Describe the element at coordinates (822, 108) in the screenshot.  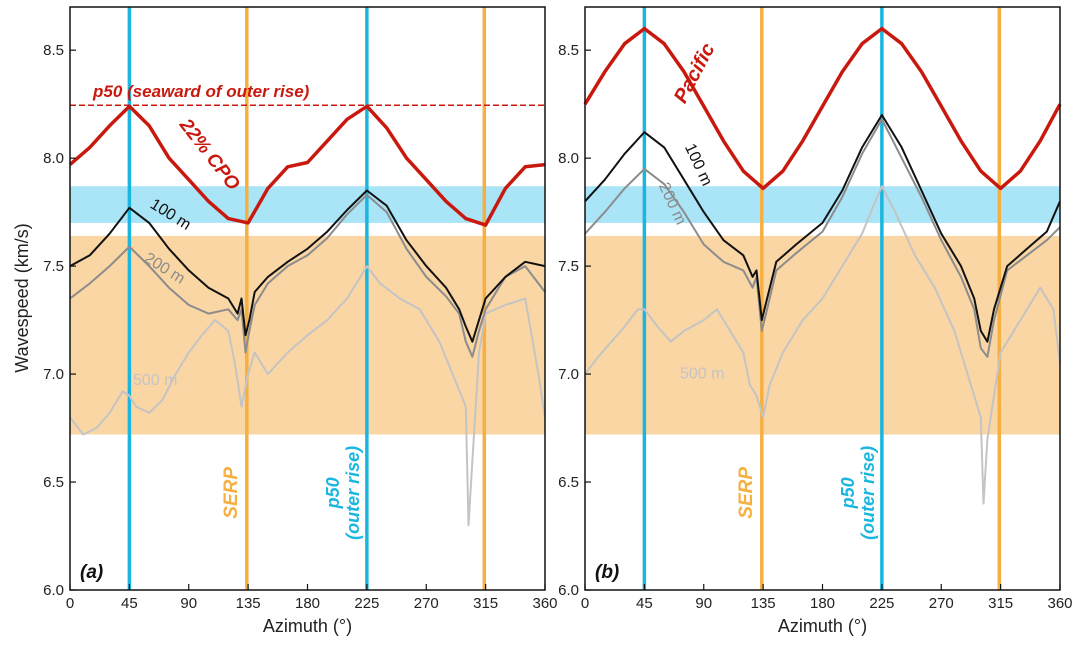
I see `series-pacific-line` at that location.